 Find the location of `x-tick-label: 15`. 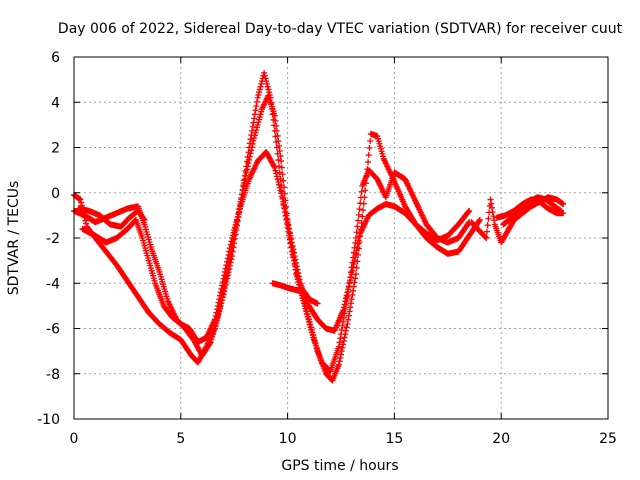

x-tick-label: 15 is located at coordinates (394, 439).